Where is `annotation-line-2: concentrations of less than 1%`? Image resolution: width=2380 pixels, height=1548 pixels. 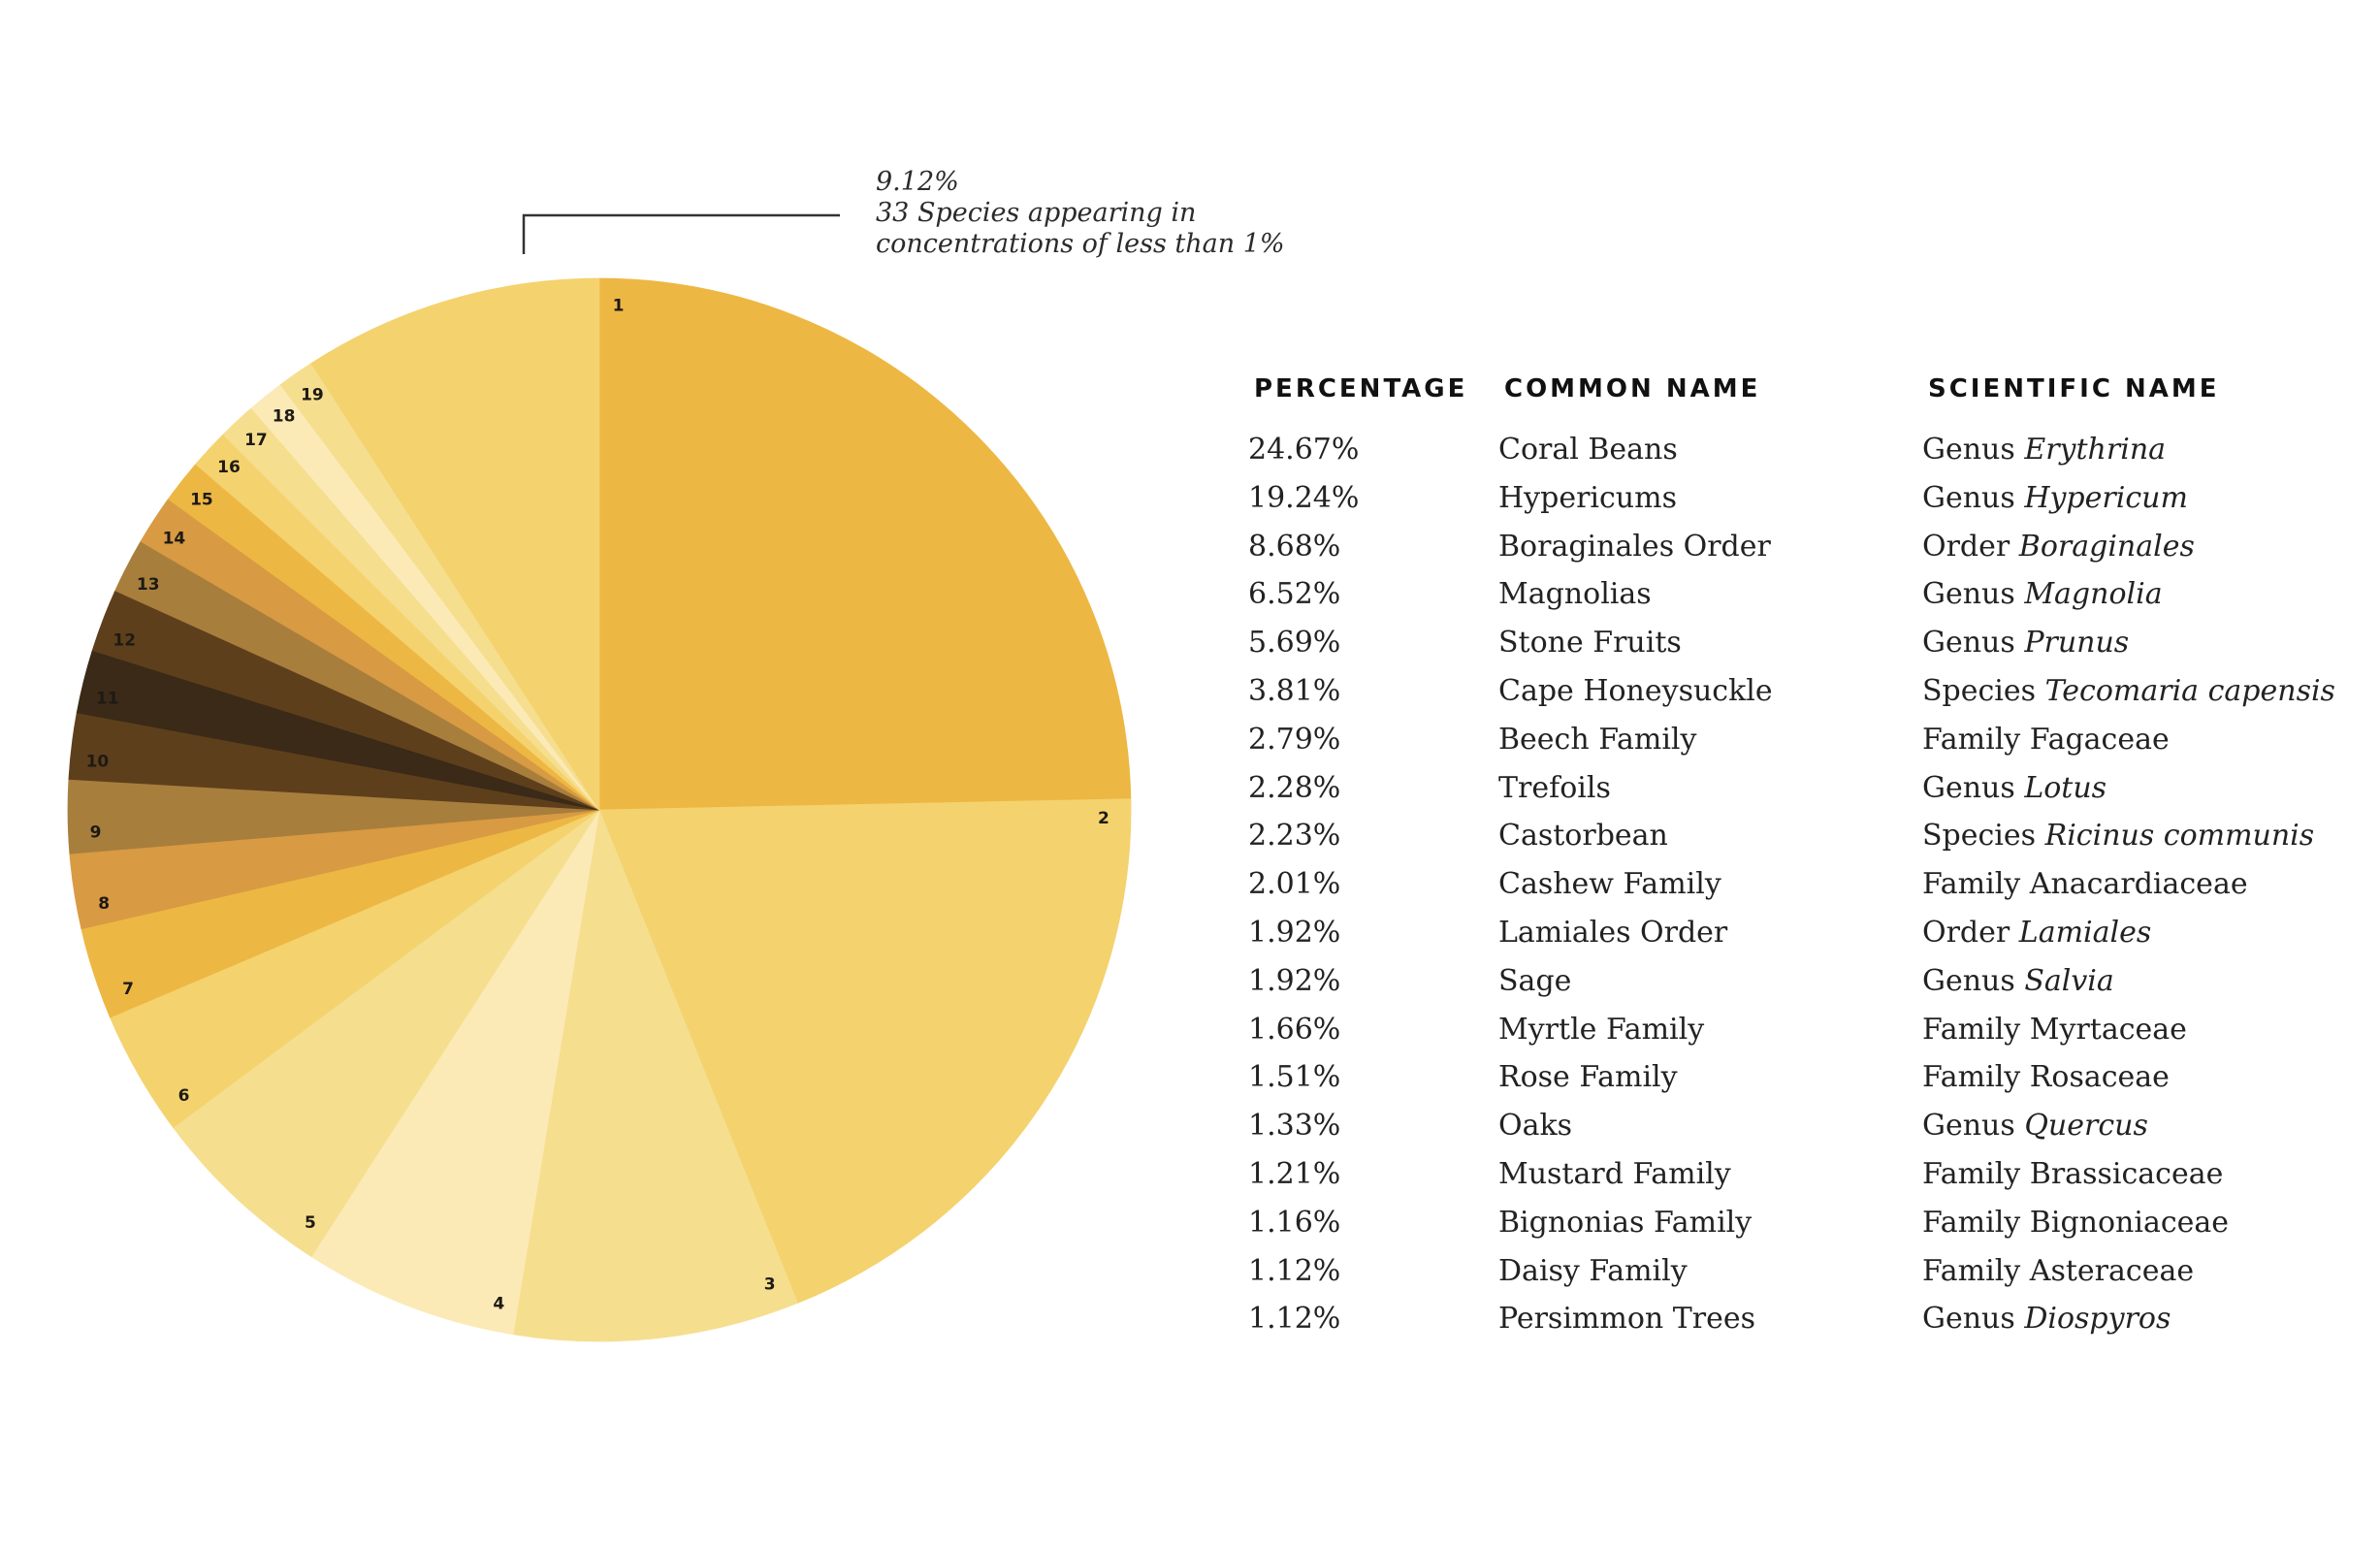 annotation-line-2: concentrations of less than 1% is located at coordinates (1080, 244).